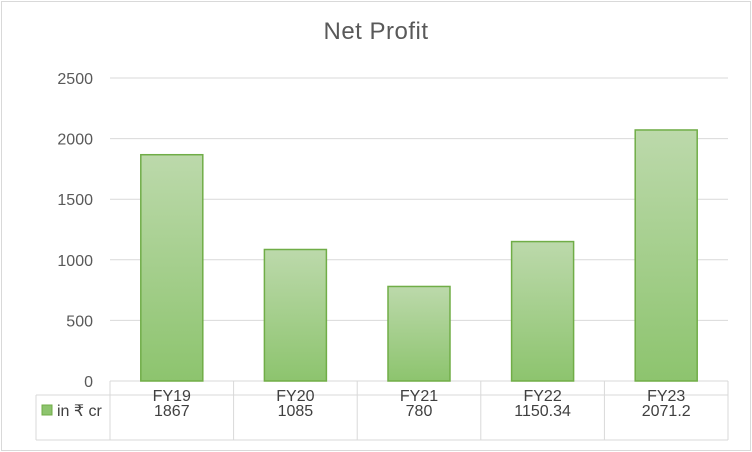 Image resolution: width=752 pixels, height=452 pixels. Describe the element at coordinates (172, 267) in the screenshot. I see `bar-fy19` at that location.